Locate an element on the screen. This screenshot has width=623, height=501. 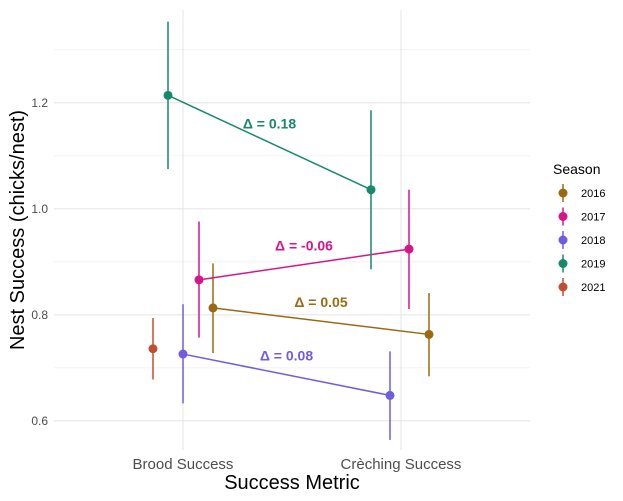
legend-item-2021: 2021 is located at coordinates (581, 287).